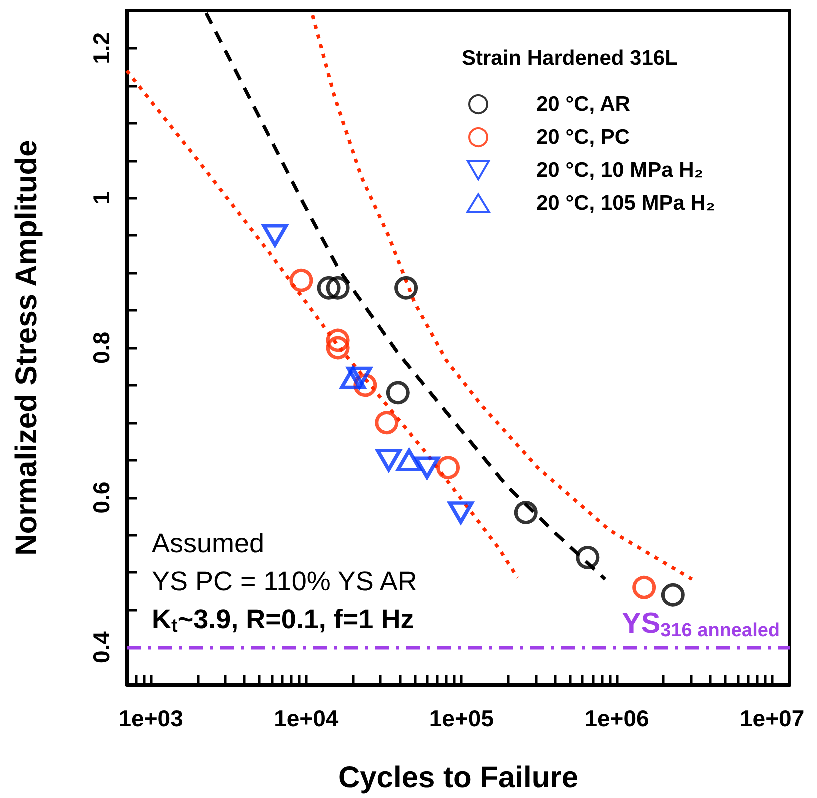  What do you see at coordinates (208, 543) in the screenshot?
I see `annotation: Assumed` at bounding box center [208, 543].